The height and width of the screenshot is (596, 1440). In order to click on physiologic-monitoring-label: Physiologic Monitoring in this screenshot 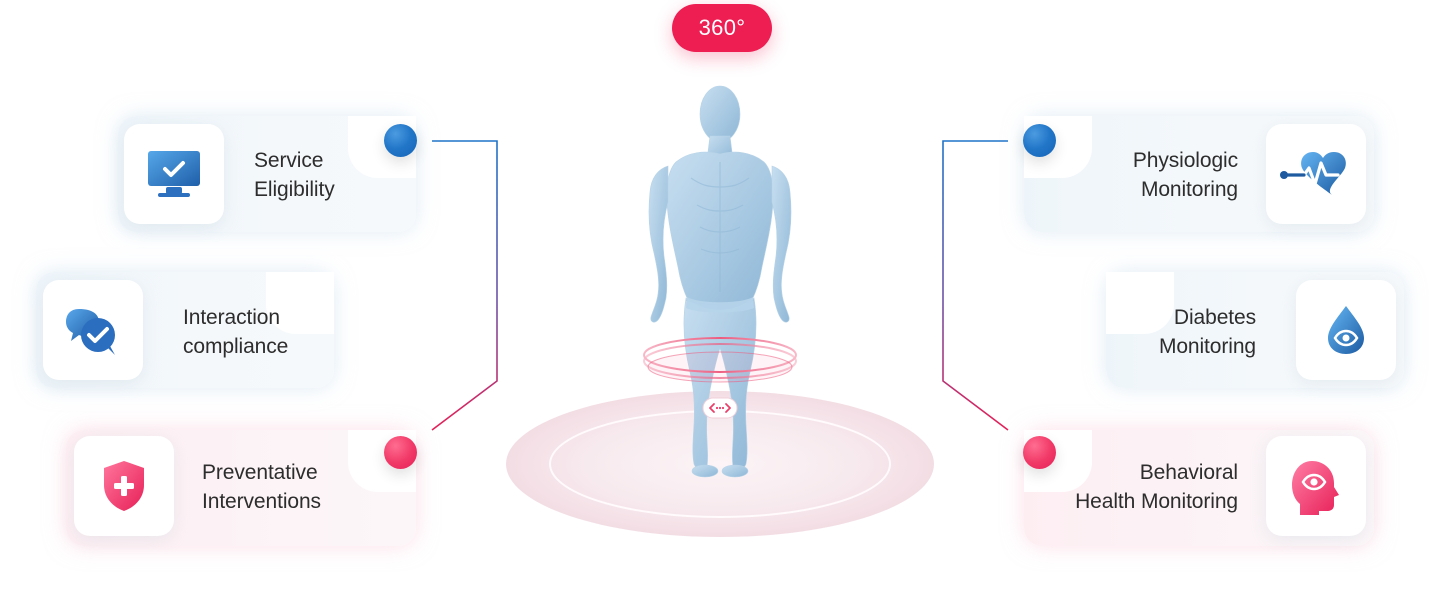, I will do `click(1176, 175)`.